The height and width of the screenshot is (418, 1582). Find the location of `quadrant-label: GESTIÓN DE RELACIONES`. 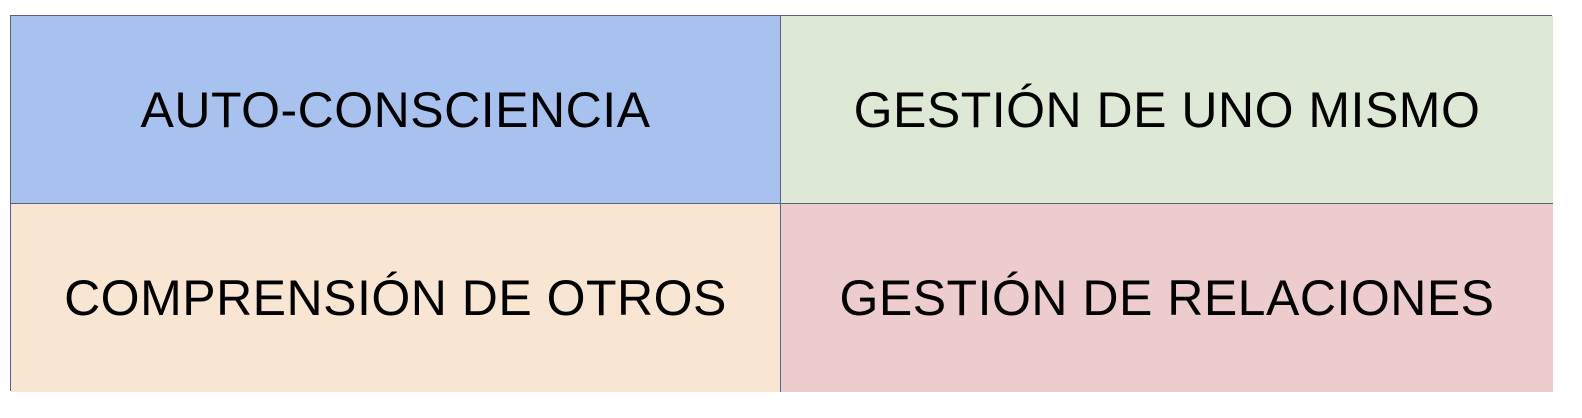

quadrant-label: GESTIÓN DE RELACIONES is located at coordinates (1167, 298).